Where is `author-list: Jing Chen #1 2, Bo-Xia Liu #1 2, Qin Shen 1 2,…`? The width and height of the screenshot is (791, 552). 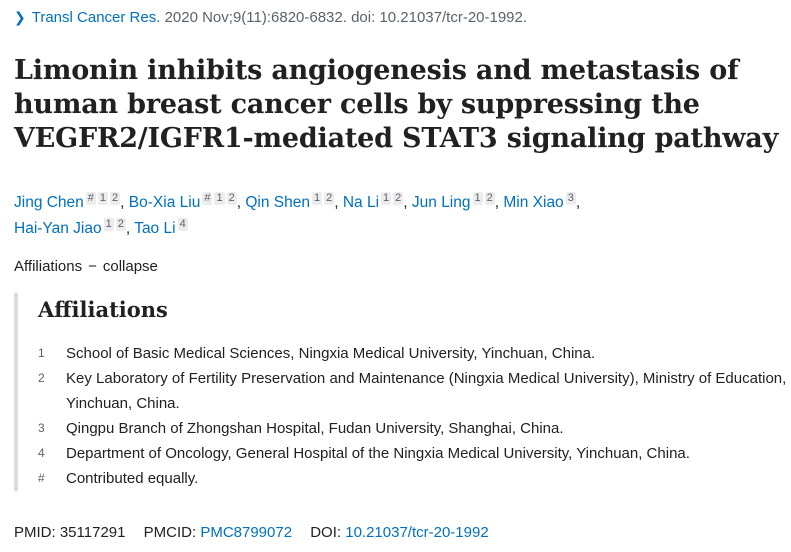 author-list: Jing Chen #1 2, Bo-Xia Liu #1 2, Qin Shen 1 2,… is located at coordinates (399, 216).